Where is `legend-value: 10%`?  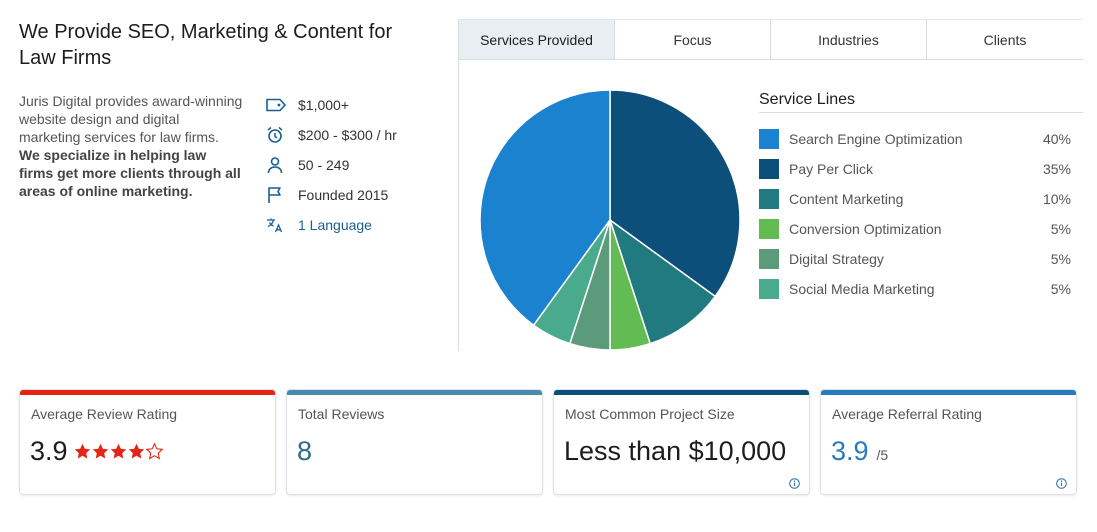
legend-value: 10% is located at coordinates (1056, 199).